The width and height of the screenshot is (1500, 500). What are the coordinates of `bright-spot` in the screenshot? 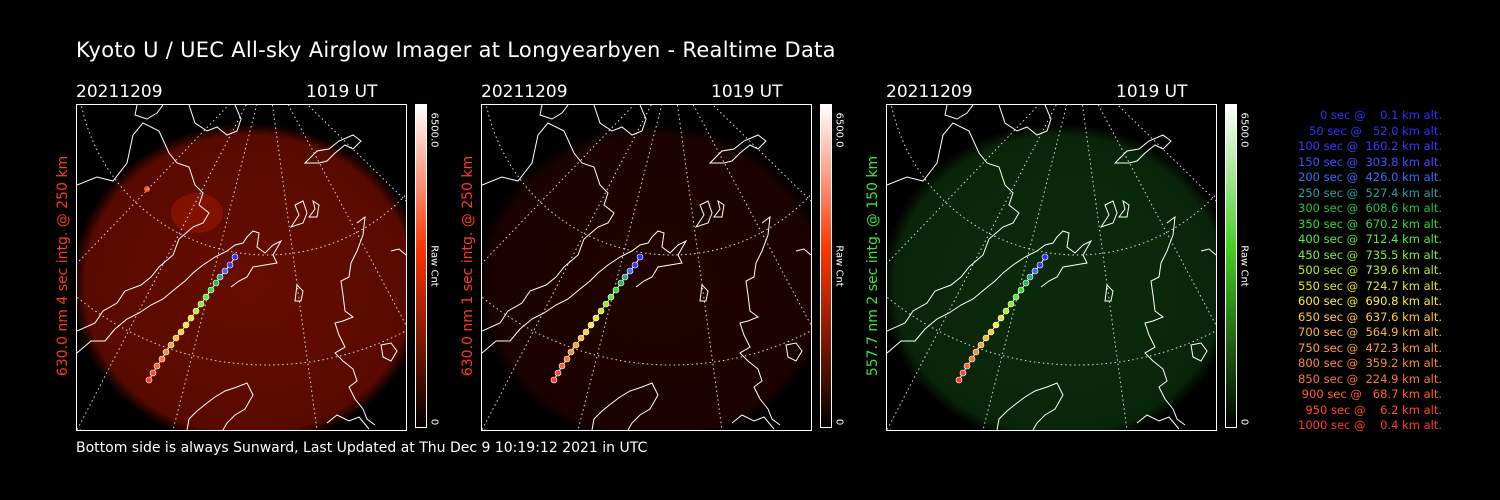 It's located at (147, 189).